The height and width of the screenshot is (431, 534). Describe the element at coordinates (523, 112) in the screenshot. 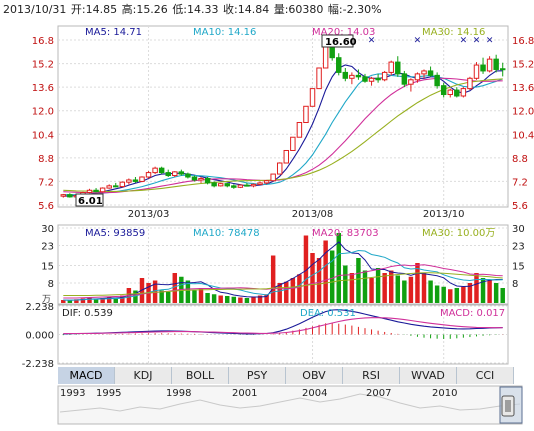

I see `price-tick-right: 12.0` at that location.